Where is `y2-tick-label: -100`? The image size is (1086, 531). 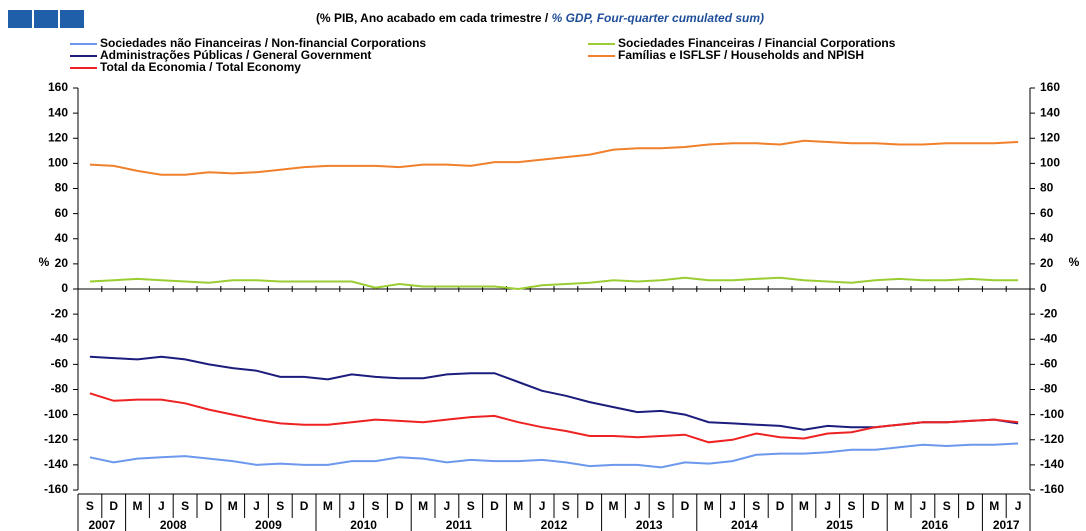
y2-tick-label: -100 is located at coordinates (1052, 414).